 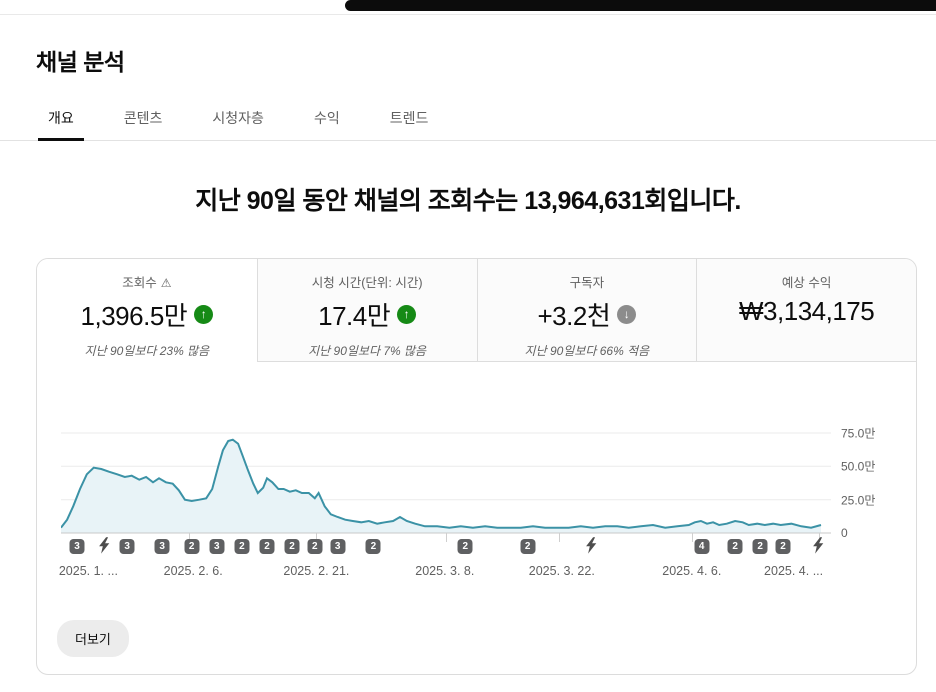 I want to click on x-axis-label: 2025. 2. 21., so click(x=316, y=571).